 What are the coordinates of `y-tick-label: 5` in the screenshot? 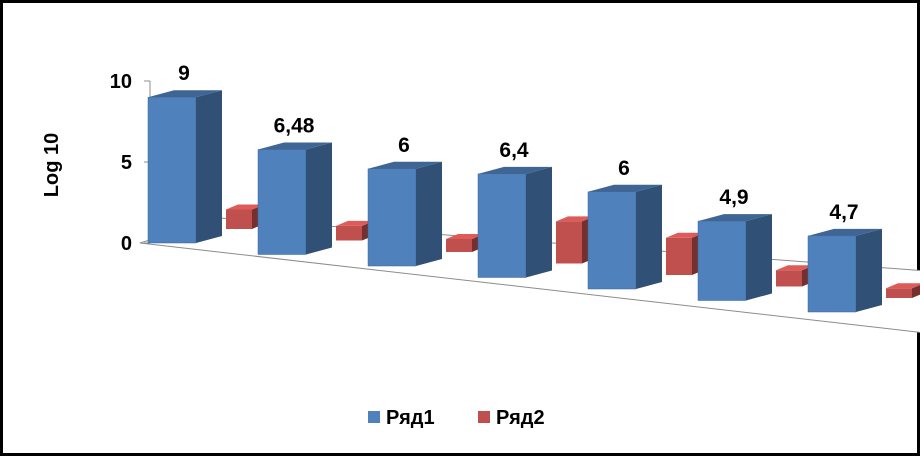 It's located at (126, 163).